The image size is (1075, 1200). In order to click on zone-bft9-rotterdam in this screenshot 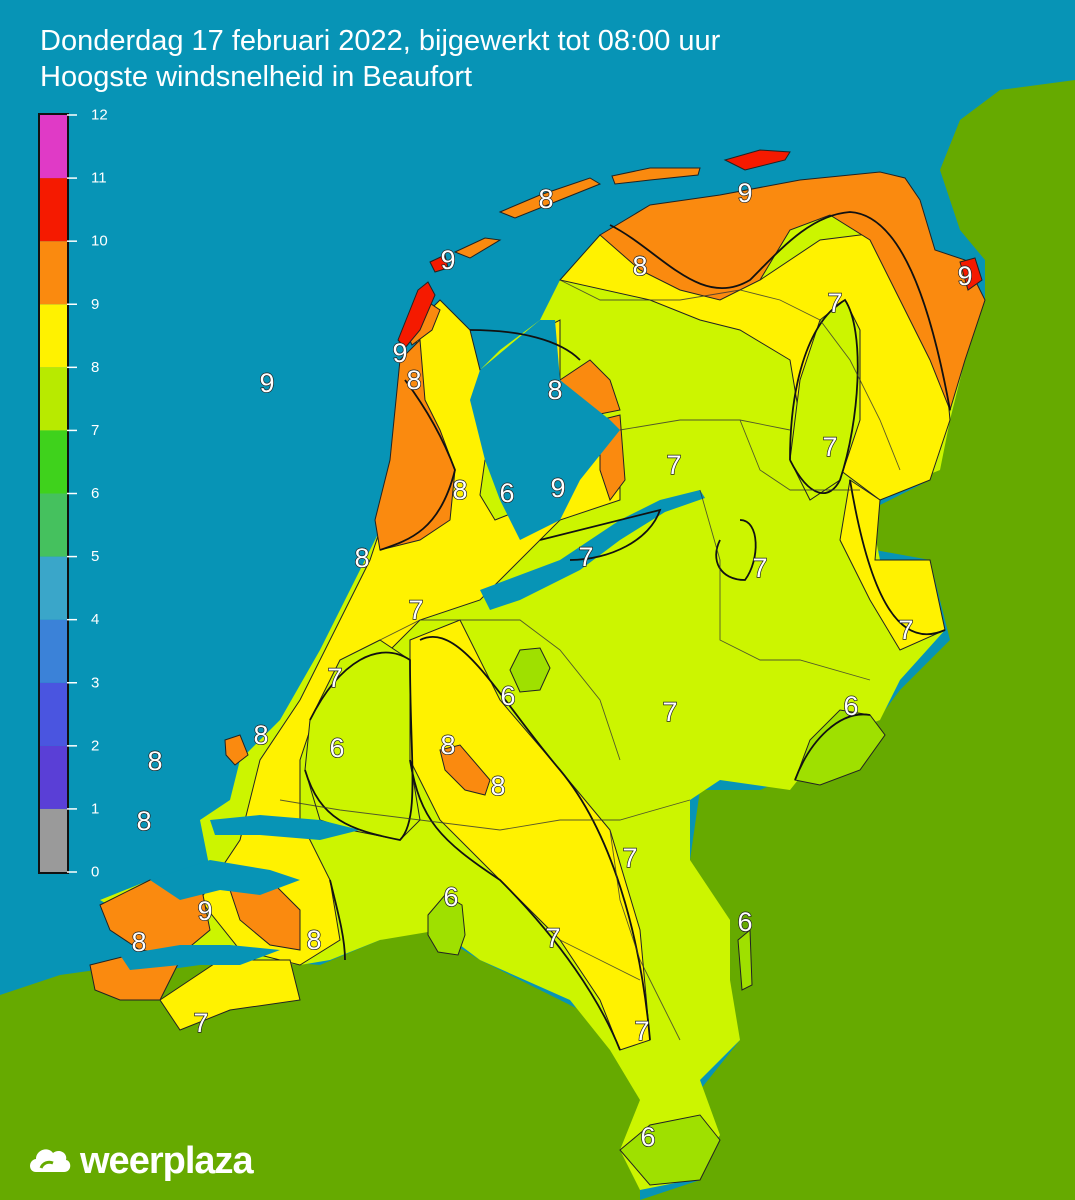, I will do `click(236, 750)`.